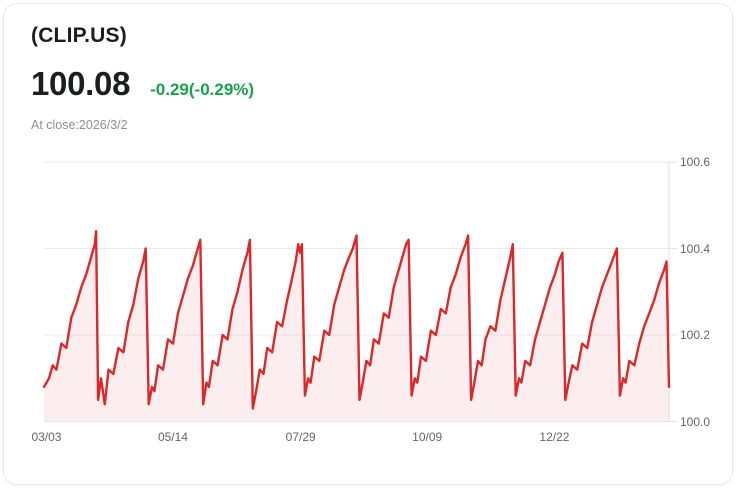  What do you see at coordinates (695, 421) in the screenshot?
I see `y-axis-label: 100.0` at bounding box center [695, 421].